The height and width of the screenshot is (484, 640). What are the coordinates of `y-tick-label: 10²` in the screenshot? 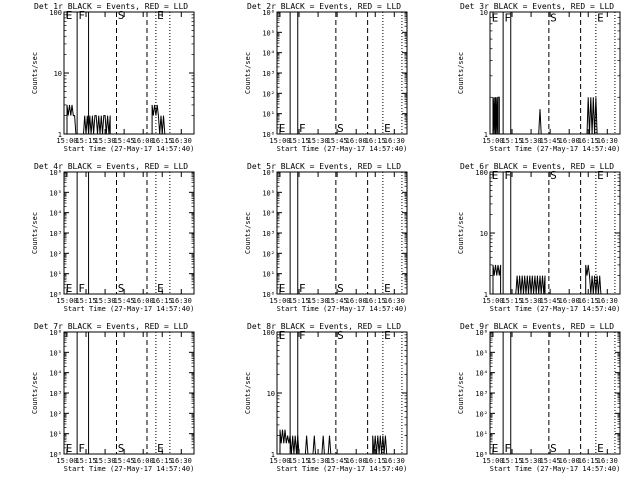 It's located at (55, 254).